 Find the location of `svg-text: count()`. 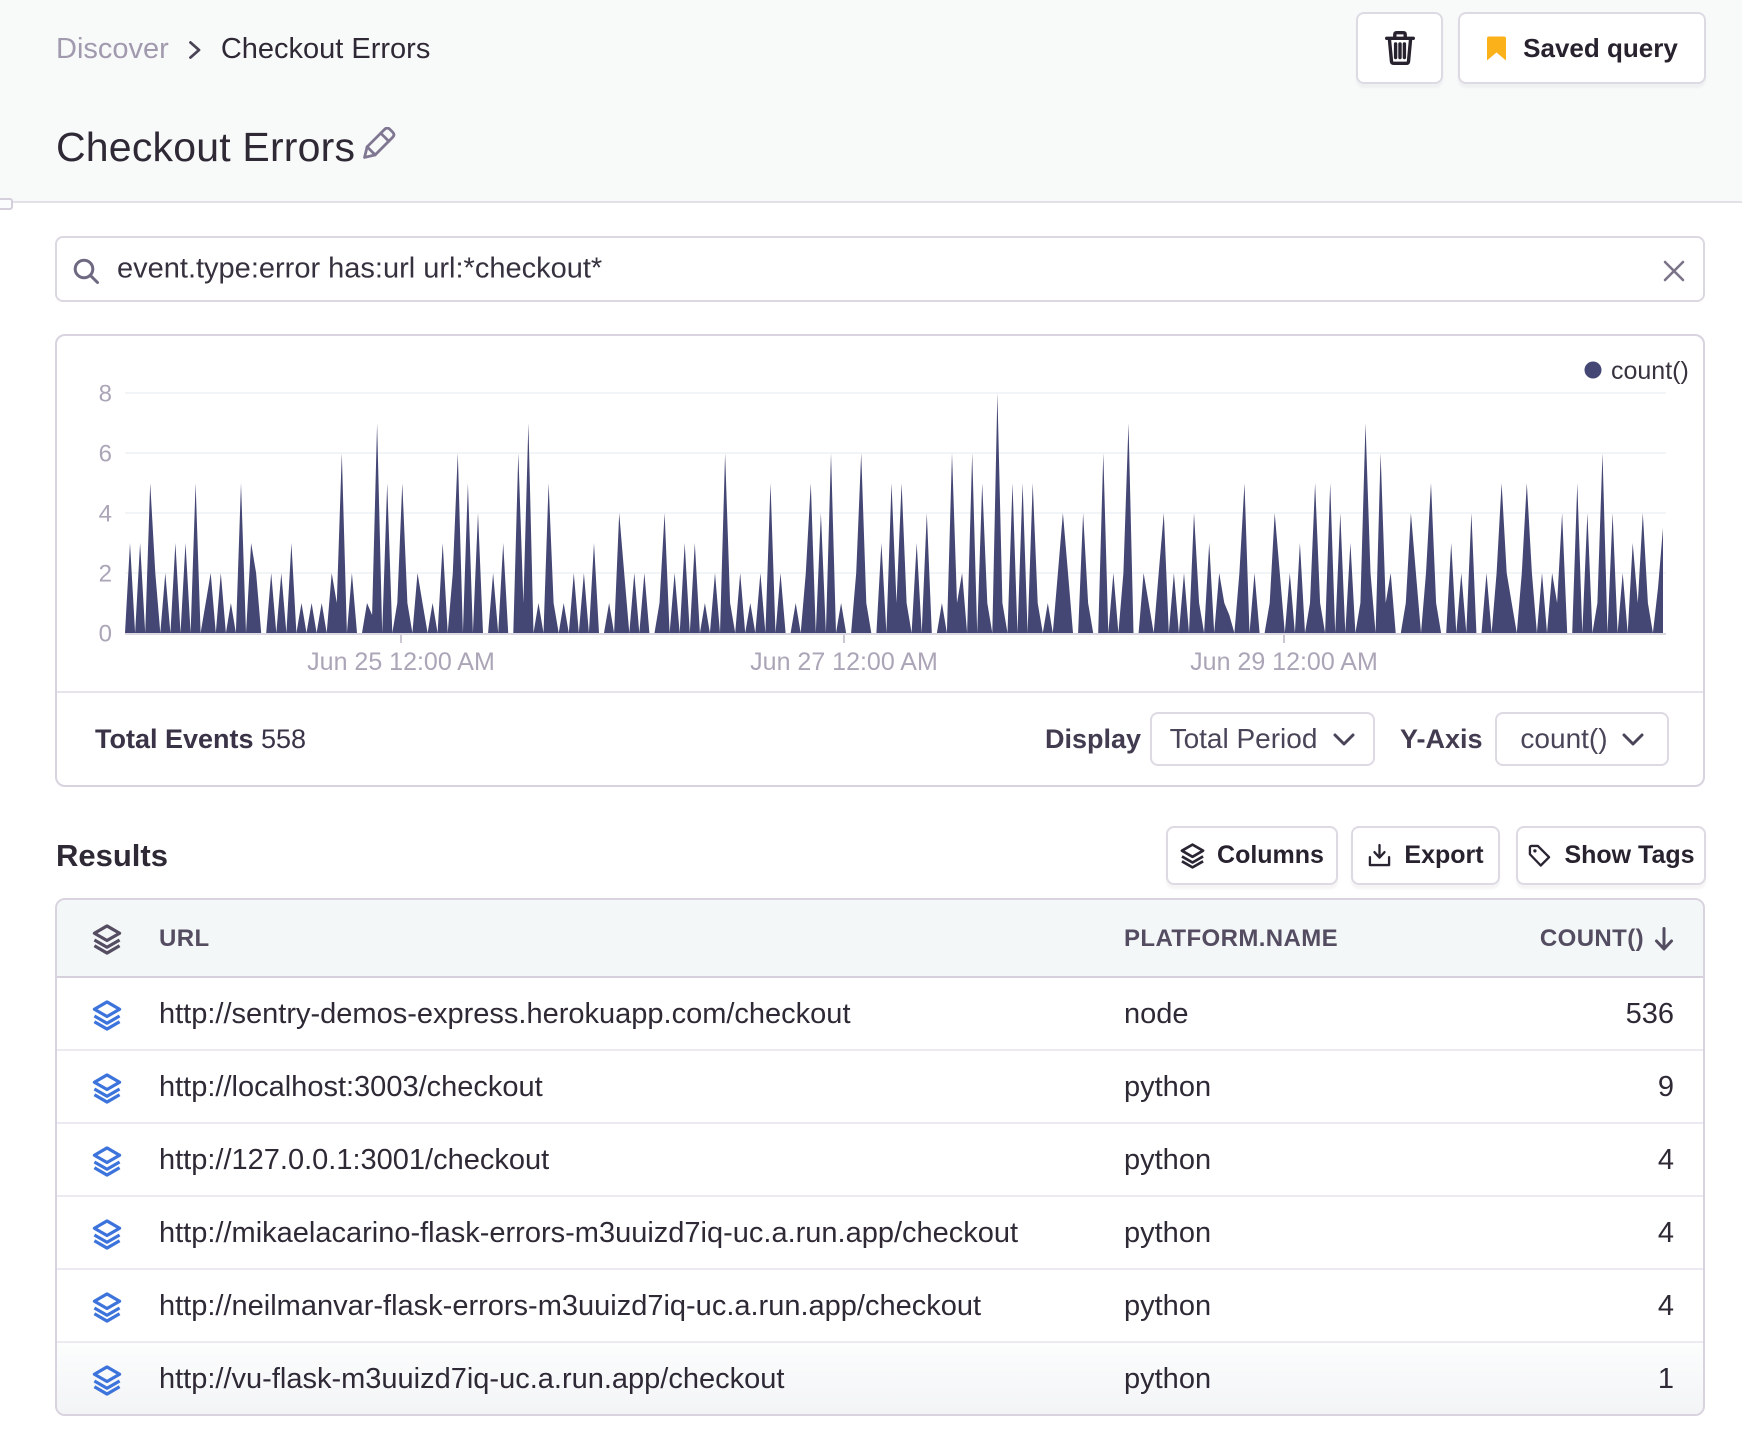

svg-text: count() is located at coordinates (1650, 371).